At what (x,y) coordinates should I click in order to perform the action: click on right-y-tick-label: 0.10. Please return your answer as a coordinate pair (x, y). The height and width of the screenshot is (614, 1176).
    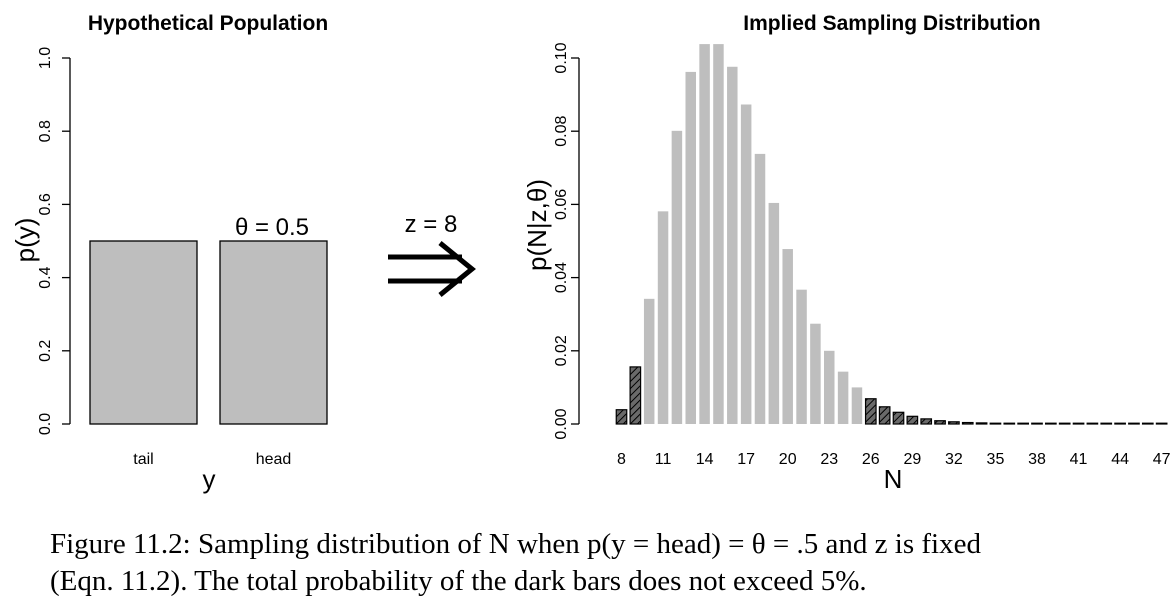
    Looking at the image, I should click on (561, 57).